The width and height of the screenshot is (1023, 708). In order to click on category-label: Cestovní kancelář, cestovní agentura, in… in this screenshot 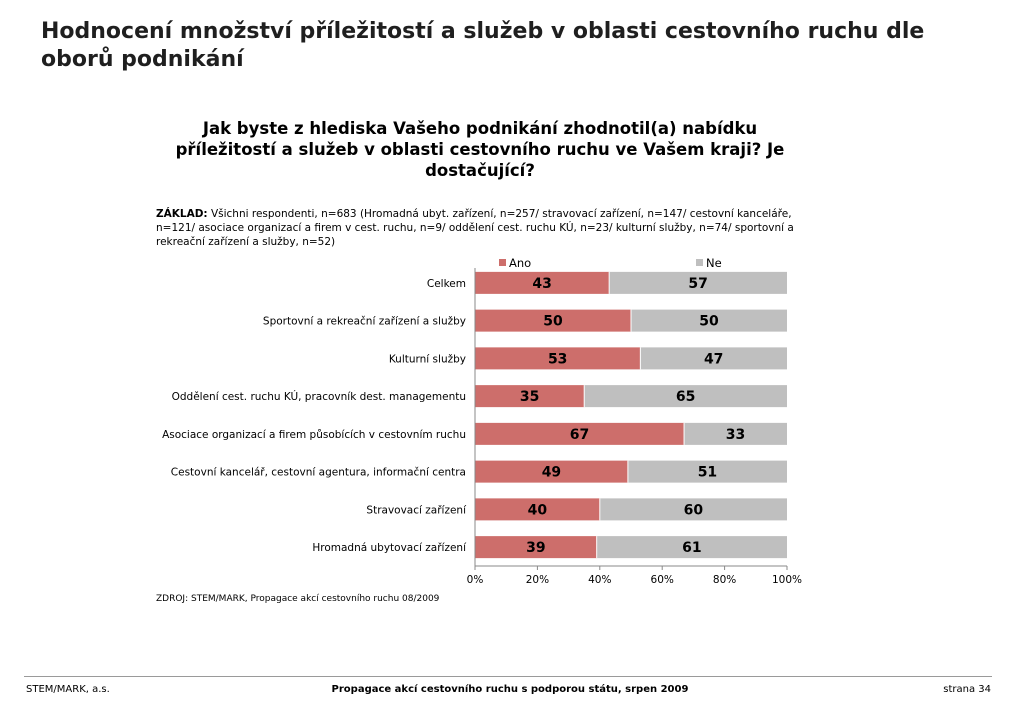, I will do `click(318, 473)`.